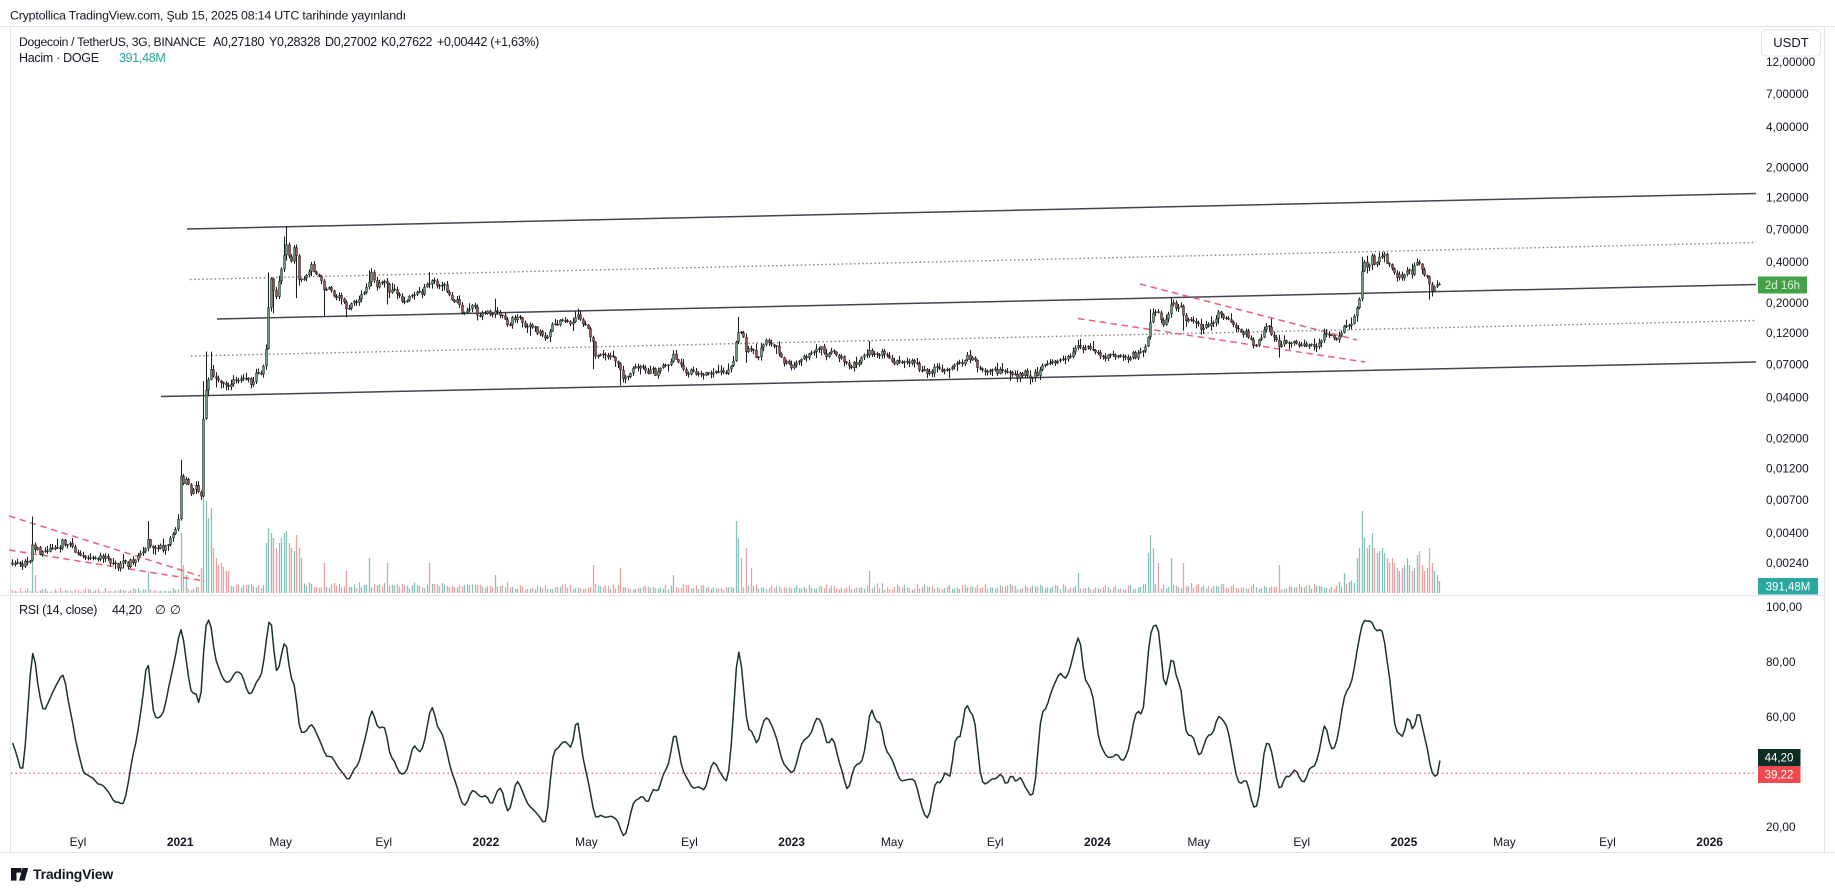  I want to click on svg-text: Hacim · DOGE, so click(59, 58).